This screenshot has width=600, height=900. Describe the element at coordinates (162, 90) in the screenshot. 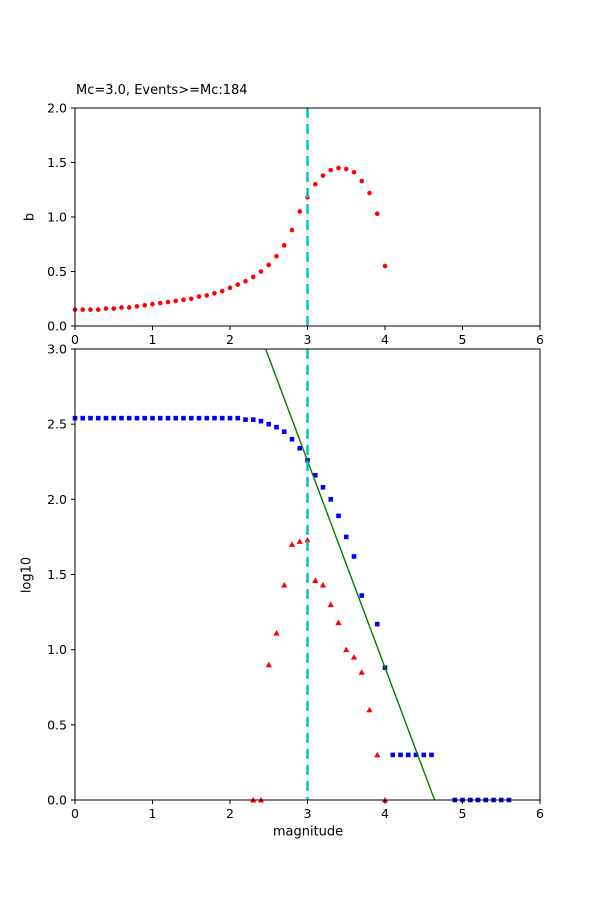

I see `plot-title: Mc=3.0, Events>=Mc:184` at that location.